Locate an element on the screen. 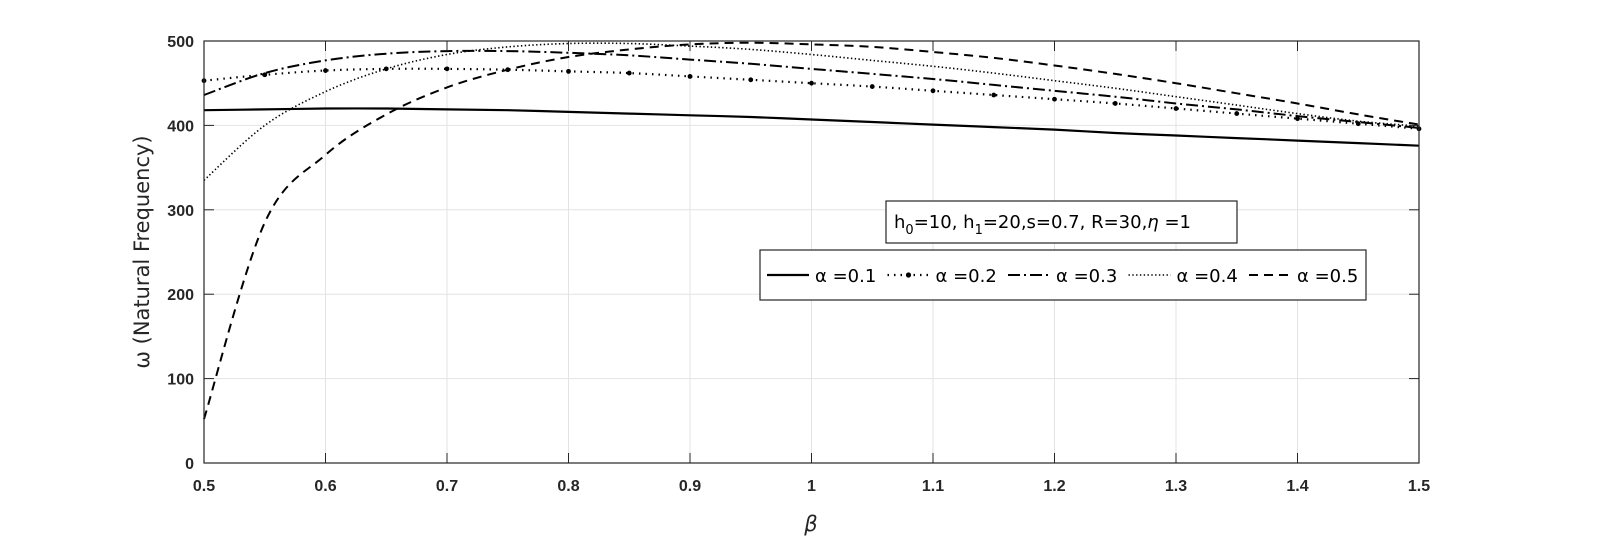  annotation-text: h0=10, h1=20,s=0.7, R=30,η =1 is located at coordinates (1042, 225).